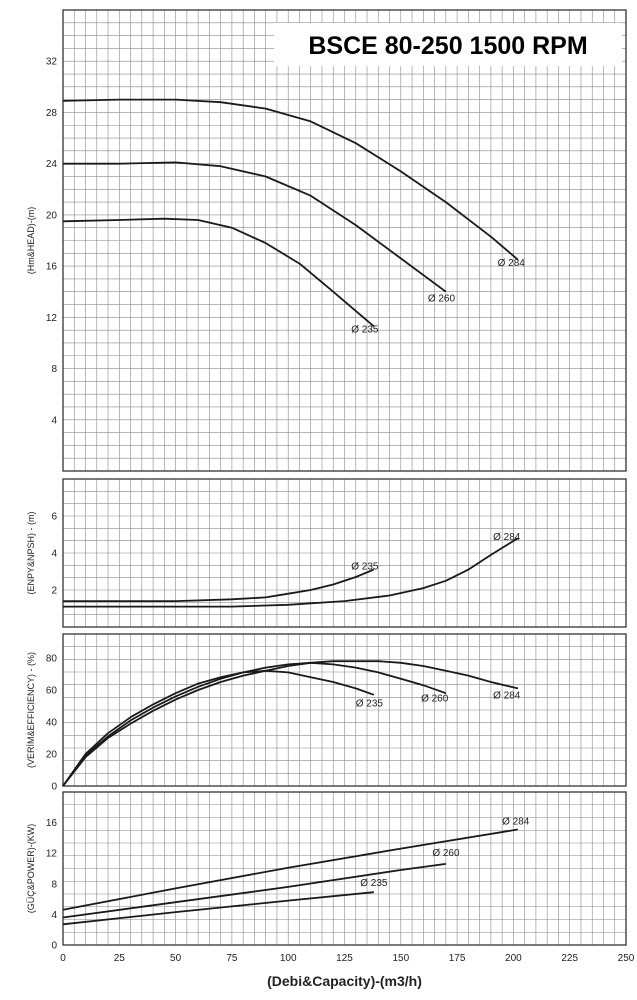 This screenshot has width=637, height=1000. What do you see at coordinates (569, 958) in the screenshot?
I see `x-tick-label: 225` at bounding box center [569, 958].